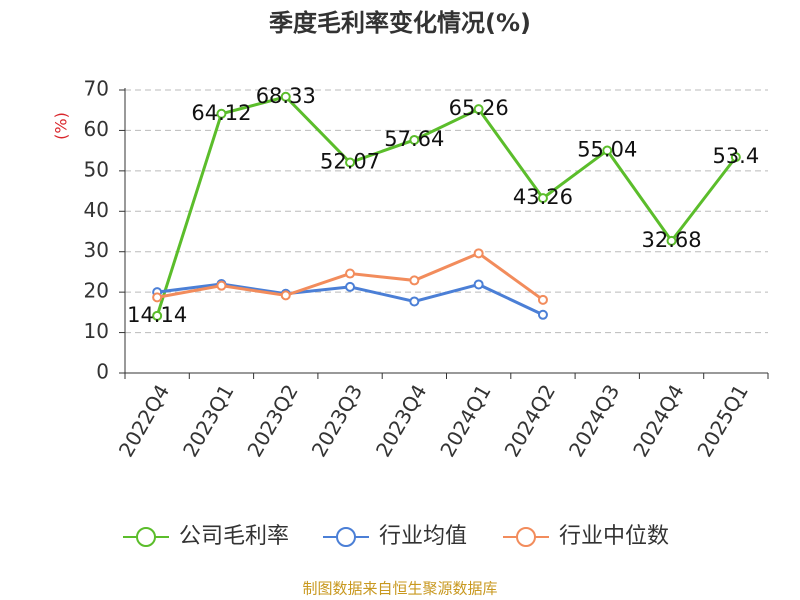  What do you see at coordinates (96, 169) in the screenshot?
I see `y-tick-label: 50` at bounding box center [96, 169].